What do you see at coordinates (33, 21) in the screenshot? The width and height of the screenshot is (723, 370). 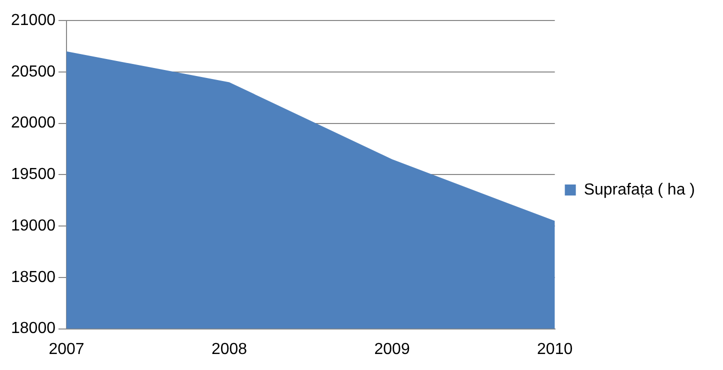 I see `y-tick-label: 21000` at bounding box center [33, 21].